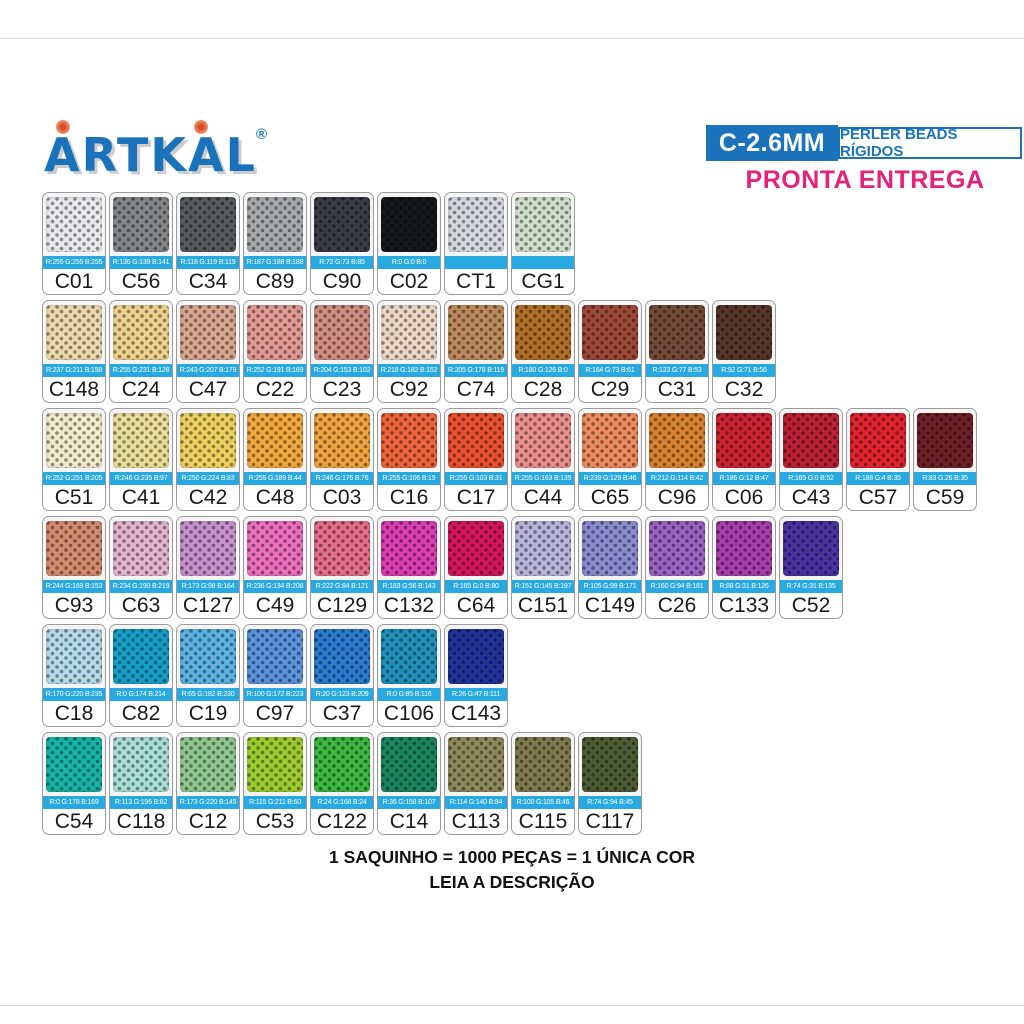 This screenshot has height=1024, width=1024. Describe the element at coordinates (409, 243) in the screenshot. I see `swatch-card: R:0 G:0 B:0 C02` at that location.